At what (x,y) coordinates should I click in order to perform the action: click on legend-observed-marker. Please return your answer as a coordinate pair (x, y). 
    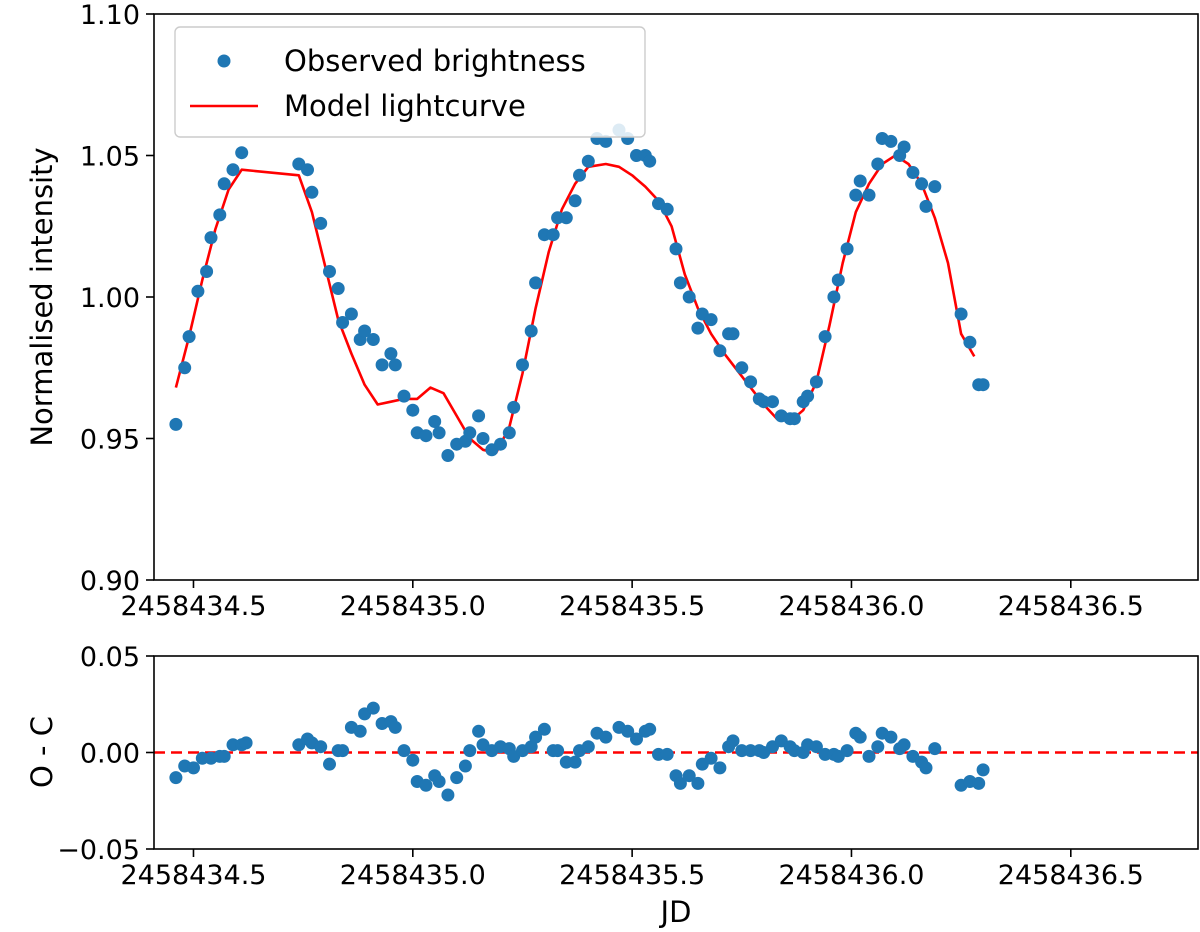
    Looking at the image, I should click on (224, 61).